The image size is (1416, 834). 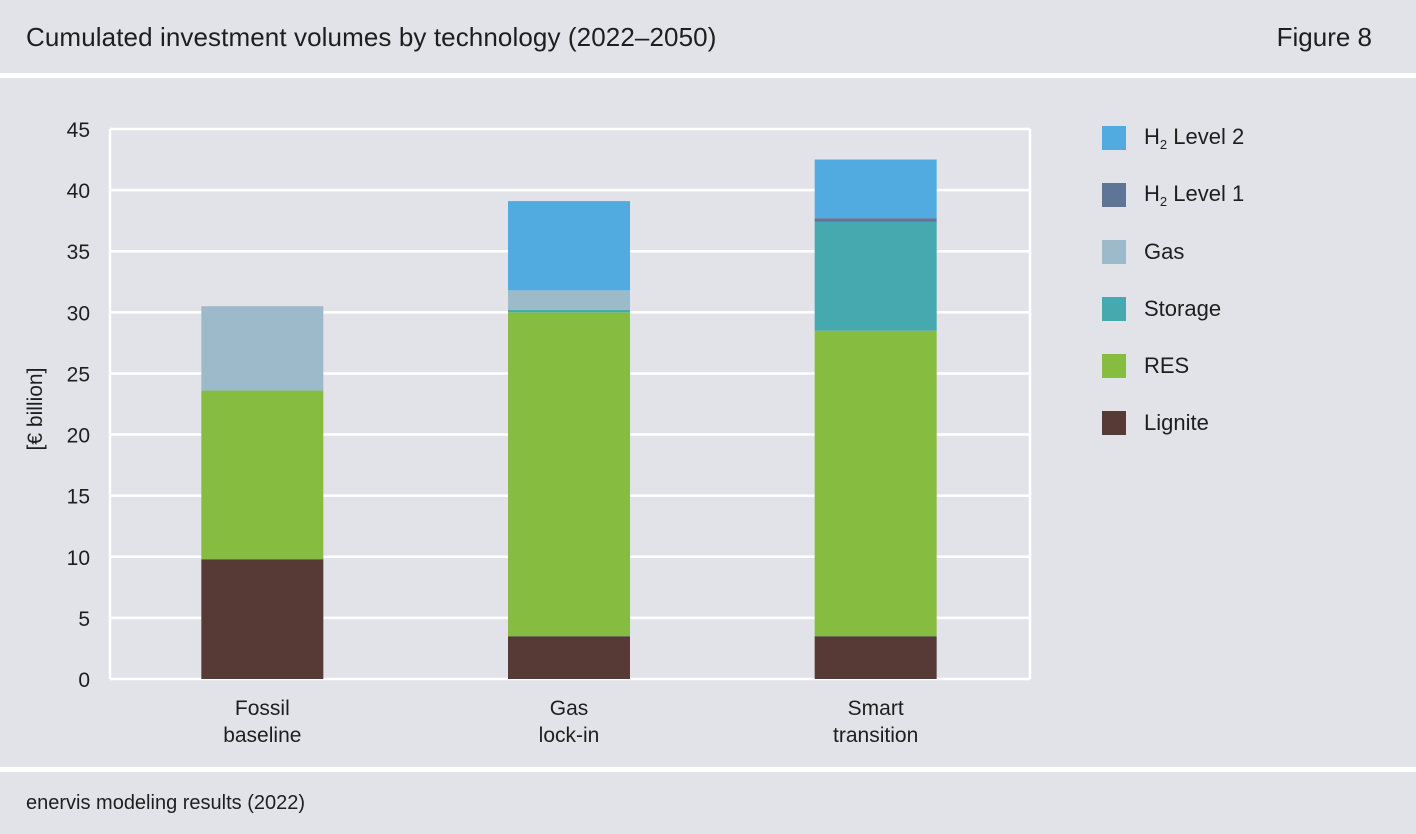 What do you see at coordinates (166, 803) in the screenshot?
I see `source-note: enervis modeling results (2022)` at bounding box center [166, 803].